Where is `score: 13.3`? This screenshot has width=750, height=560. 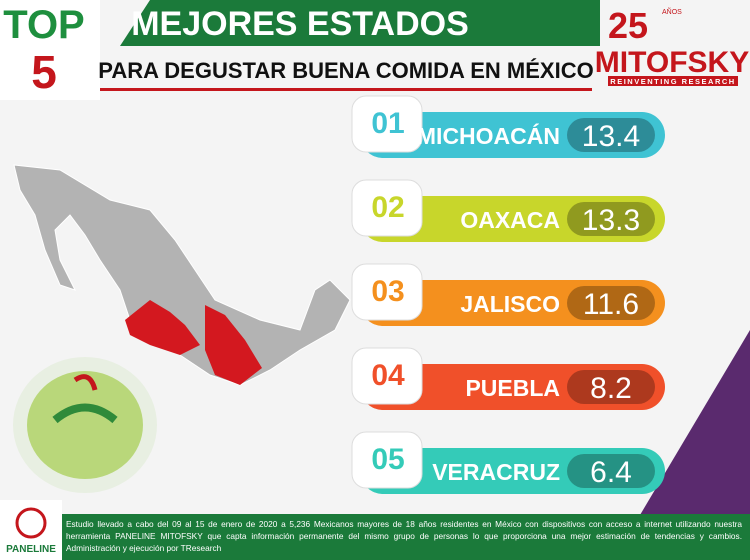 score: 13.3 is located at coordinates (611, 220).